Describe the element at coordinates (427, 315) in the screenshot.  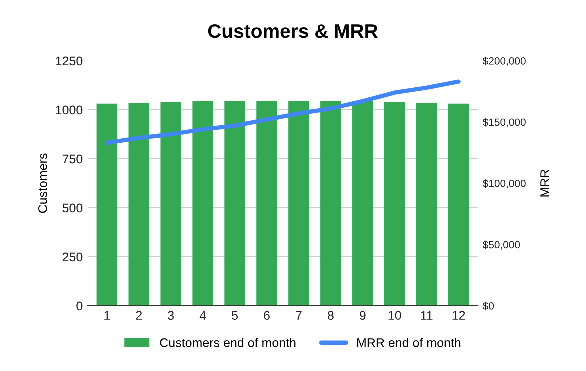
I see `x-tick-label: 11` at that location.